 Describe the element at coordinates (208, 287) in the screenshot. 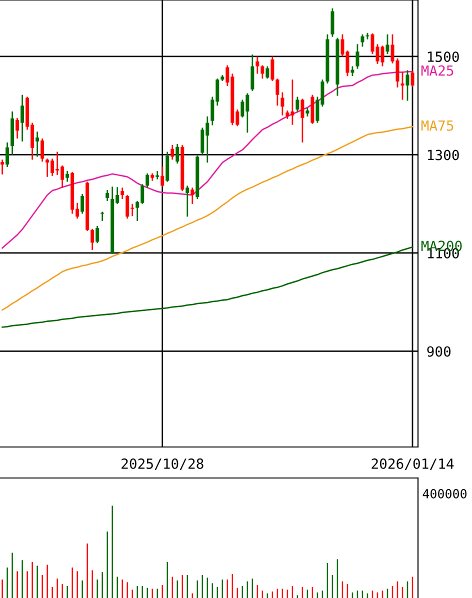

I see `line-series` at that location.